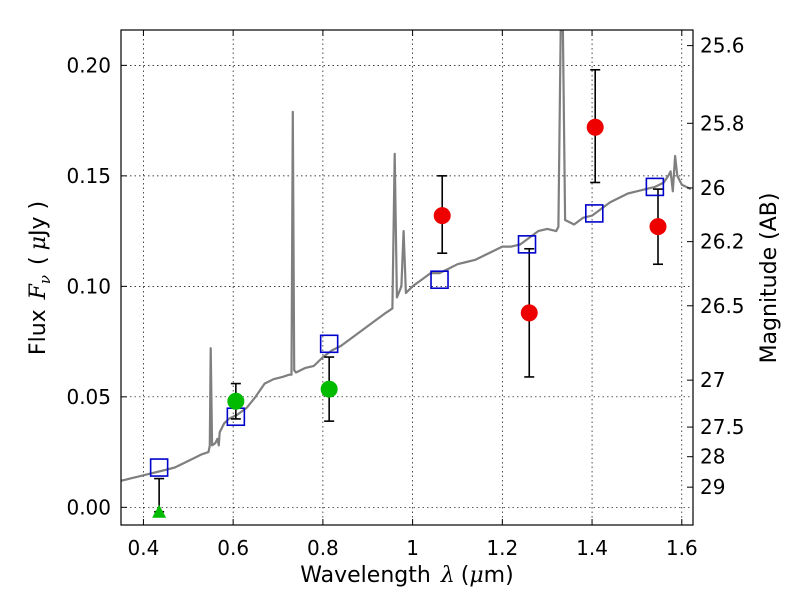  What do you see at coordinates (682, 548) in the screenshot?
I see `x-tick-label: 1.6` at bounding box center [682, 548].